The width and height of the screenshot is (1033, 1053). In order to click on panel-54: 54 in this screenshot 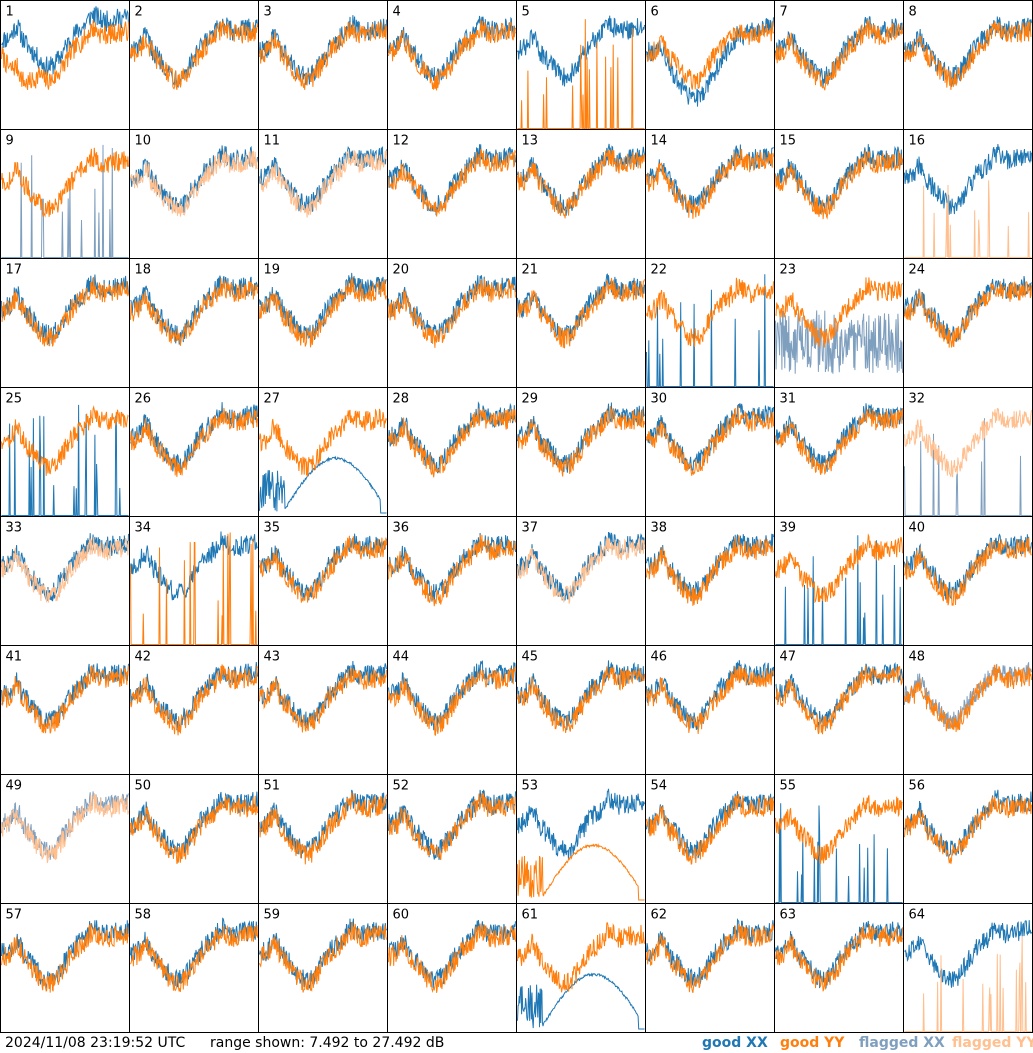, I will do `click(710, 839)`.